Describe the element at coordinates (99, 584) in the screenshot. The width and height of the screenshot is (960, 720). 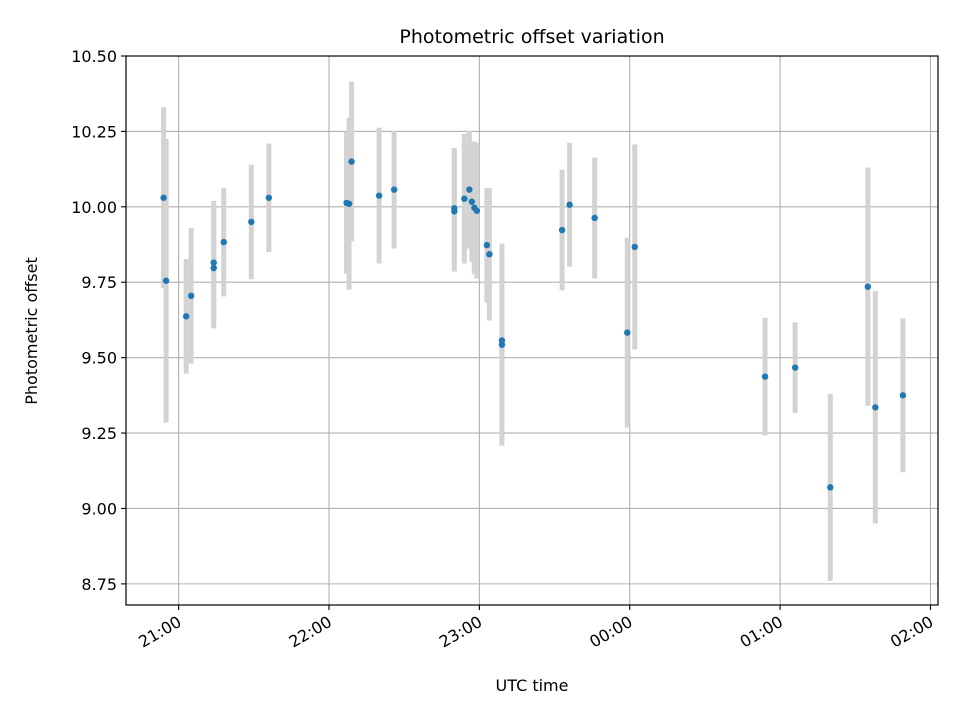
I see `y-tick-label: 8.75` at that location.